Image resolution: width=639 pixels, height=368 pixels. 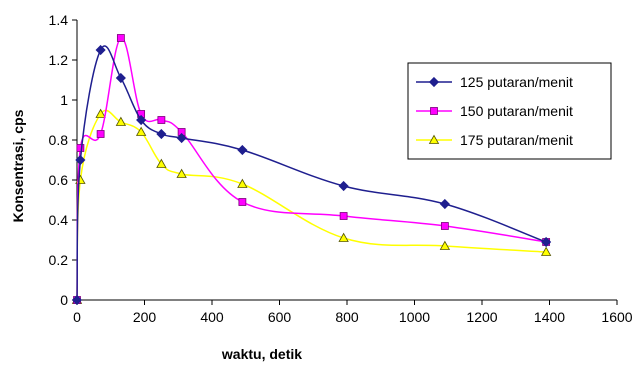 What do you see at coordinates (64, 100) in the screenshot?
I see `y-tick-label: 1` at bounding box center [64, 100].